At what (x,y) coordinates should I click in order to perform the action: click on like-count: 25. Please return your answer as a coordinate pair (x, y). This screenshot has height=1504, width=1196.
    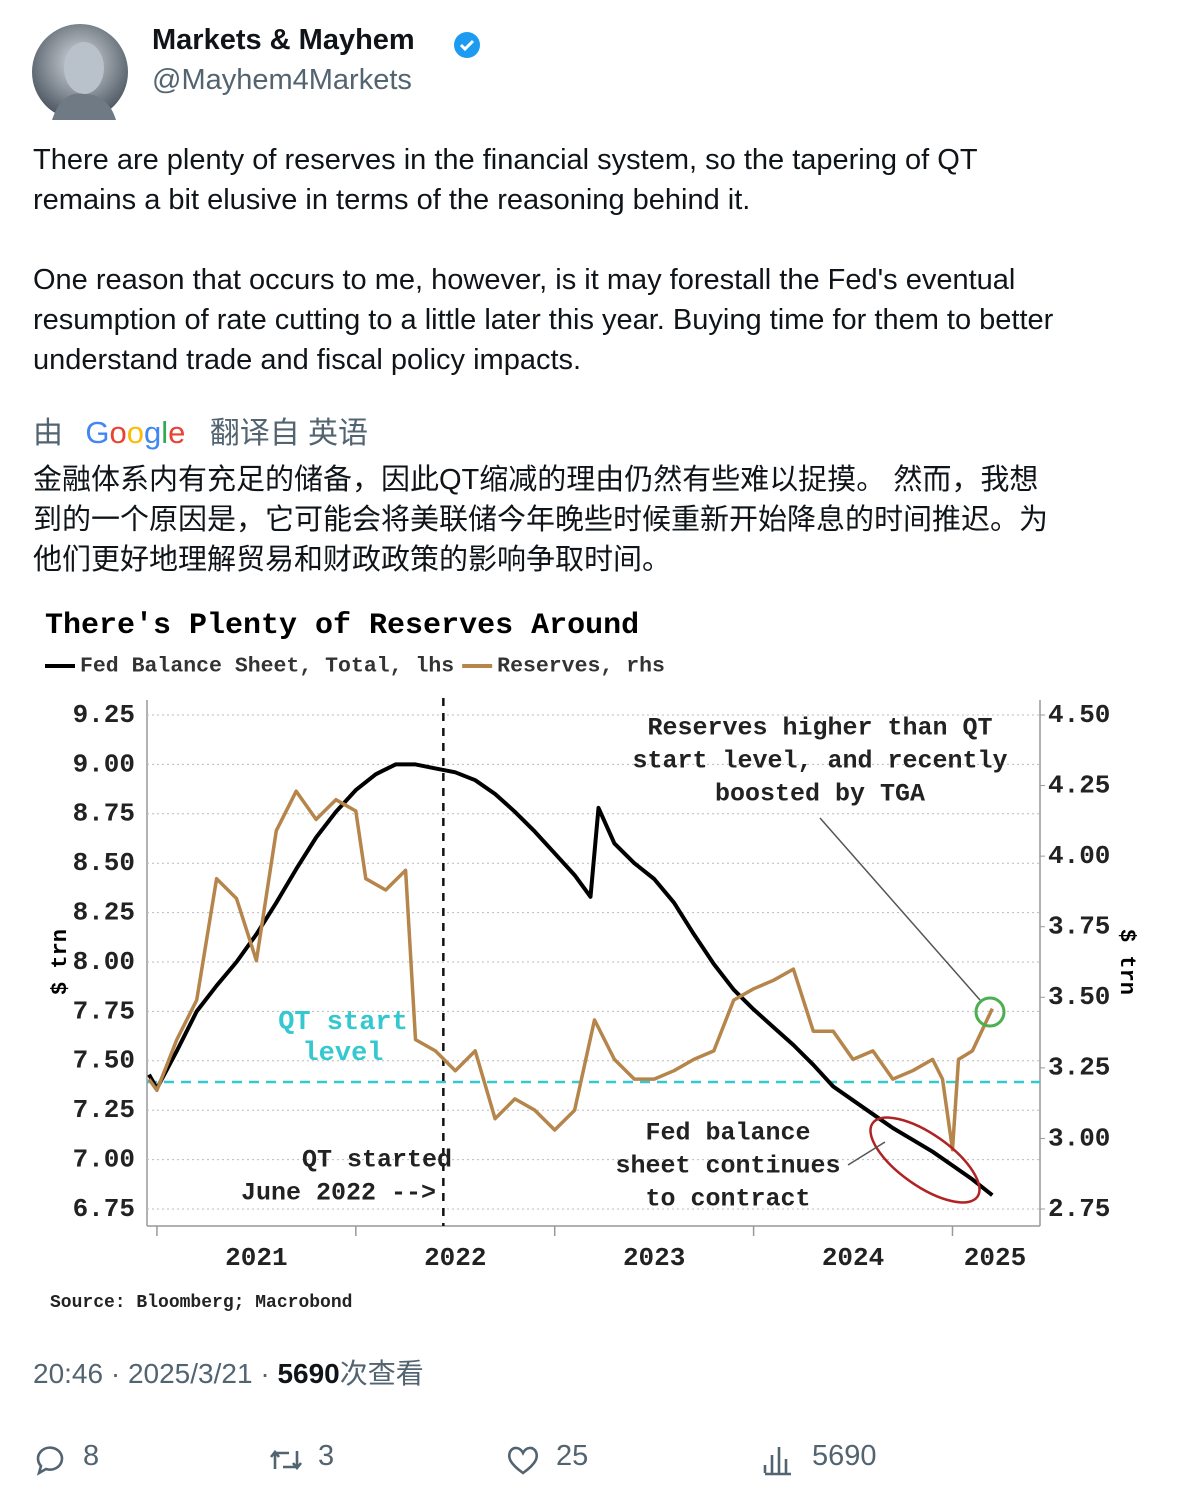
    Looking at the image, I should click on (572, 1456).